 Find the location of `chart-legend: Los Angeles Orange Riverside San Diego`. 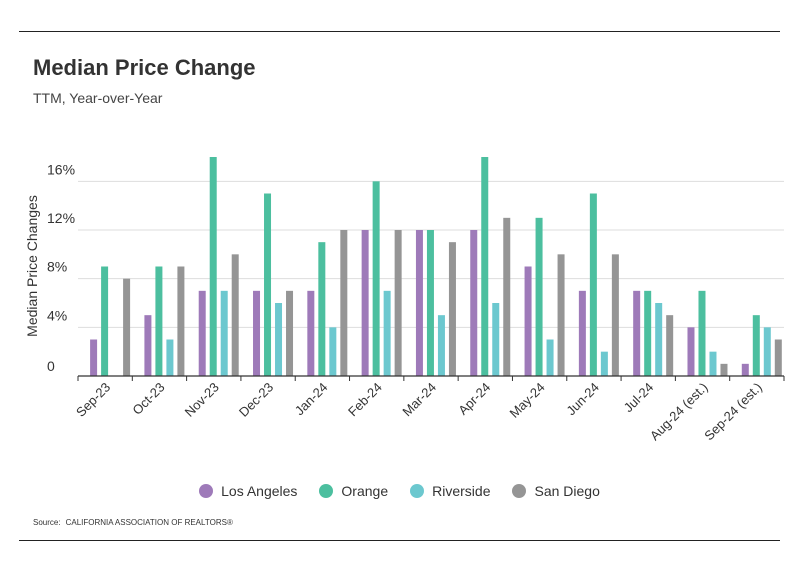

chart-legend: Los Angeles Orange Riverside San Diego is located at coordinates (399, 491).